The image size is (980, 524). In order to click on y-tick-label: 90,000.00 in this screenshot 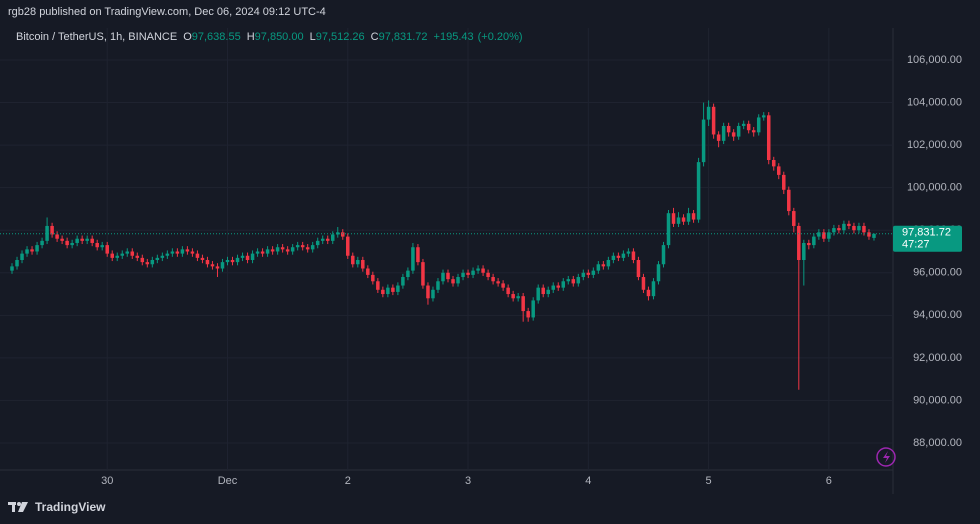, I will do `click(937, 400)`.